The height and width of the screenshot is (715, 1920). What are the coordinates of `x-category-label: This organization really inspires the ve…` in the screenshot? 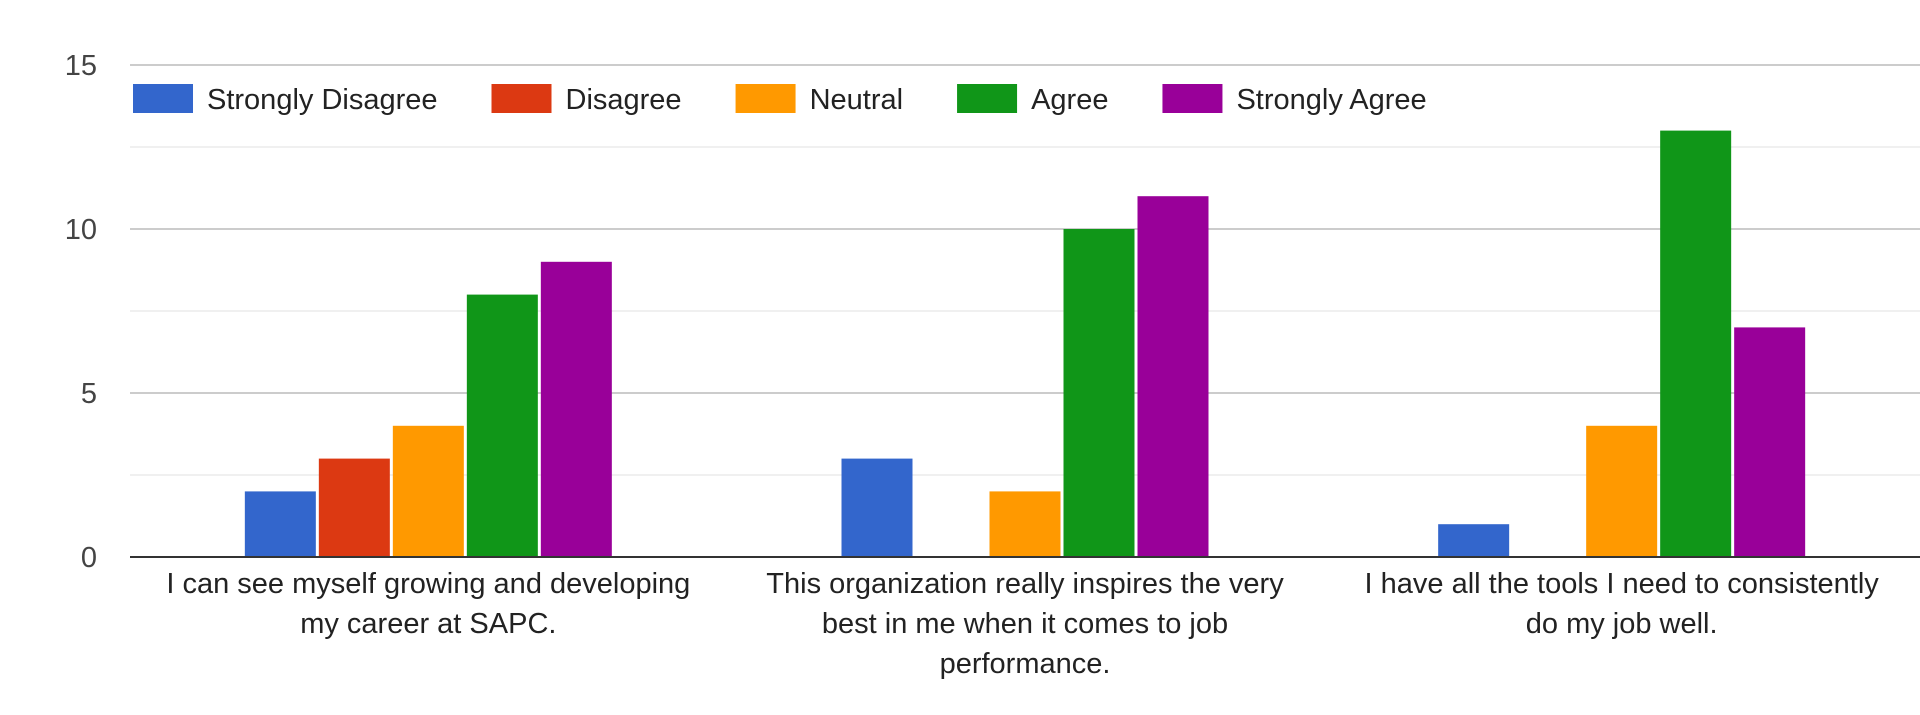 It's located at (1025, 624).